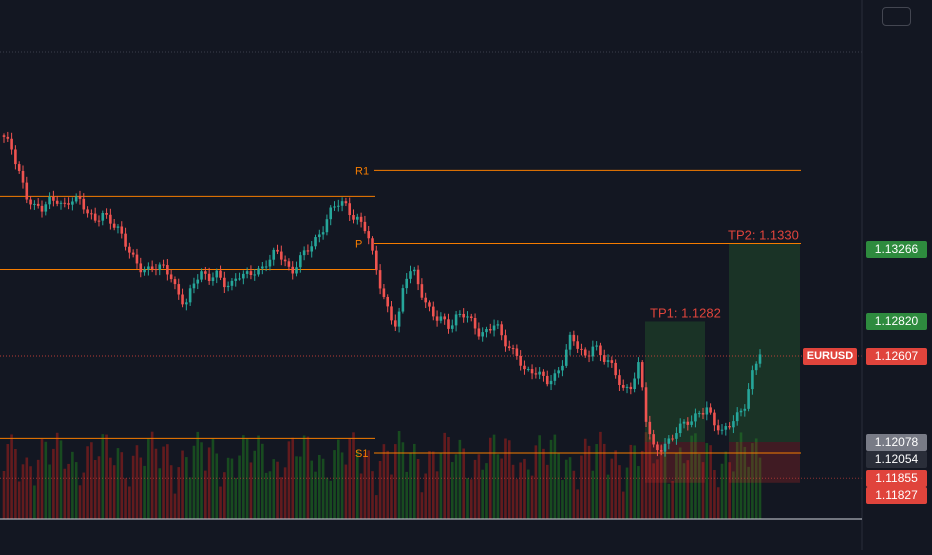  I want to click on chart-settings-button, so click(896, 16).